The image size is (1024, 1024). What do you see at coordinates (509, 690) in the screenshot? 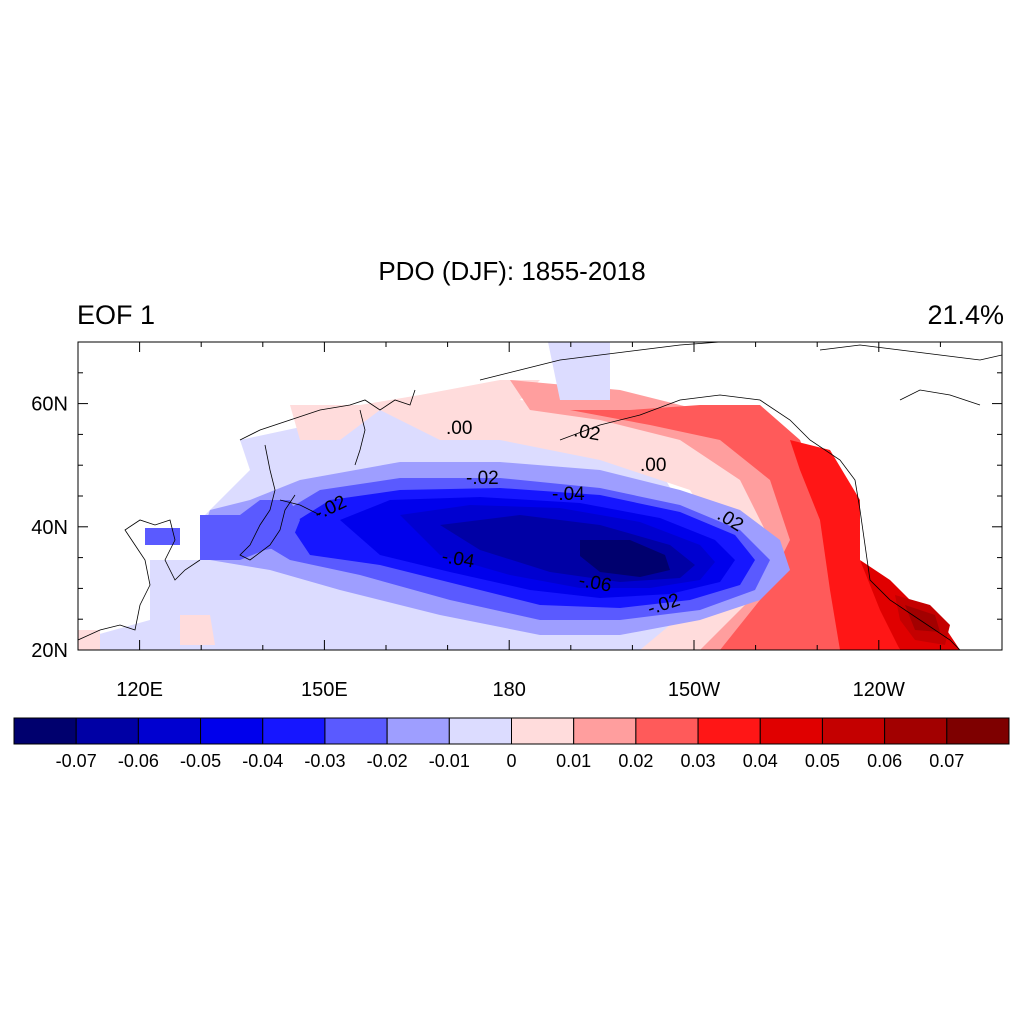
I see `lon-tick-label: 180` at bounding box center [509, 690].